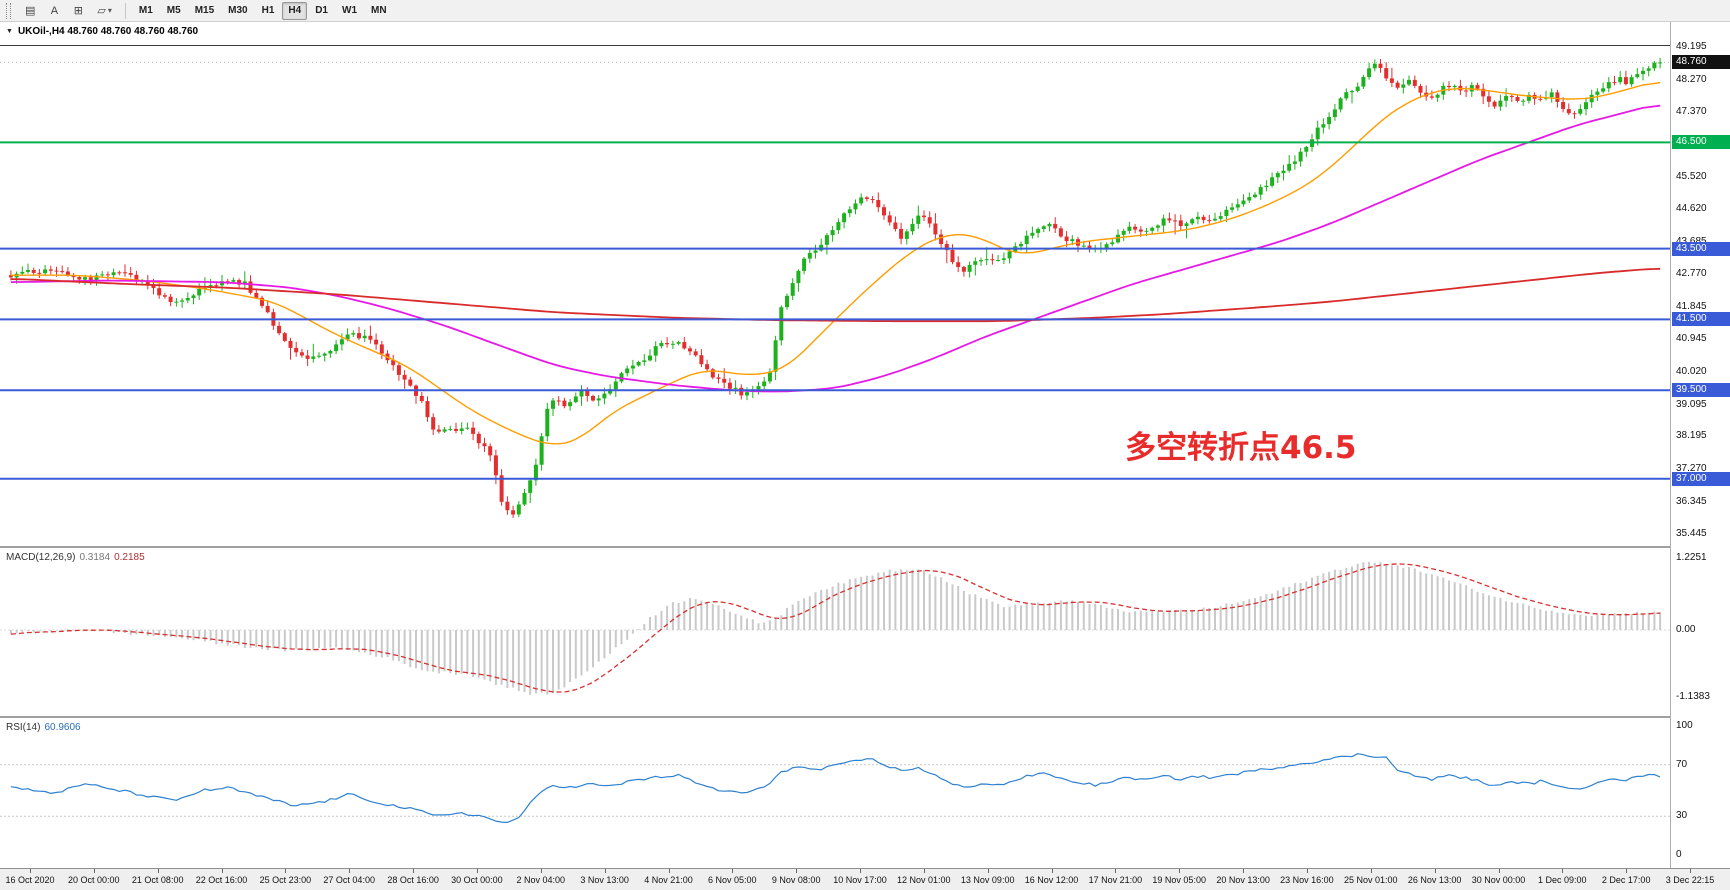 Image resolution: width=1730 pixels, height=890 pixels. Describe the element at coordinates (1243, 880) in the screenshot. I see `time-axis-label: 20 Nov 13:00` at that location.